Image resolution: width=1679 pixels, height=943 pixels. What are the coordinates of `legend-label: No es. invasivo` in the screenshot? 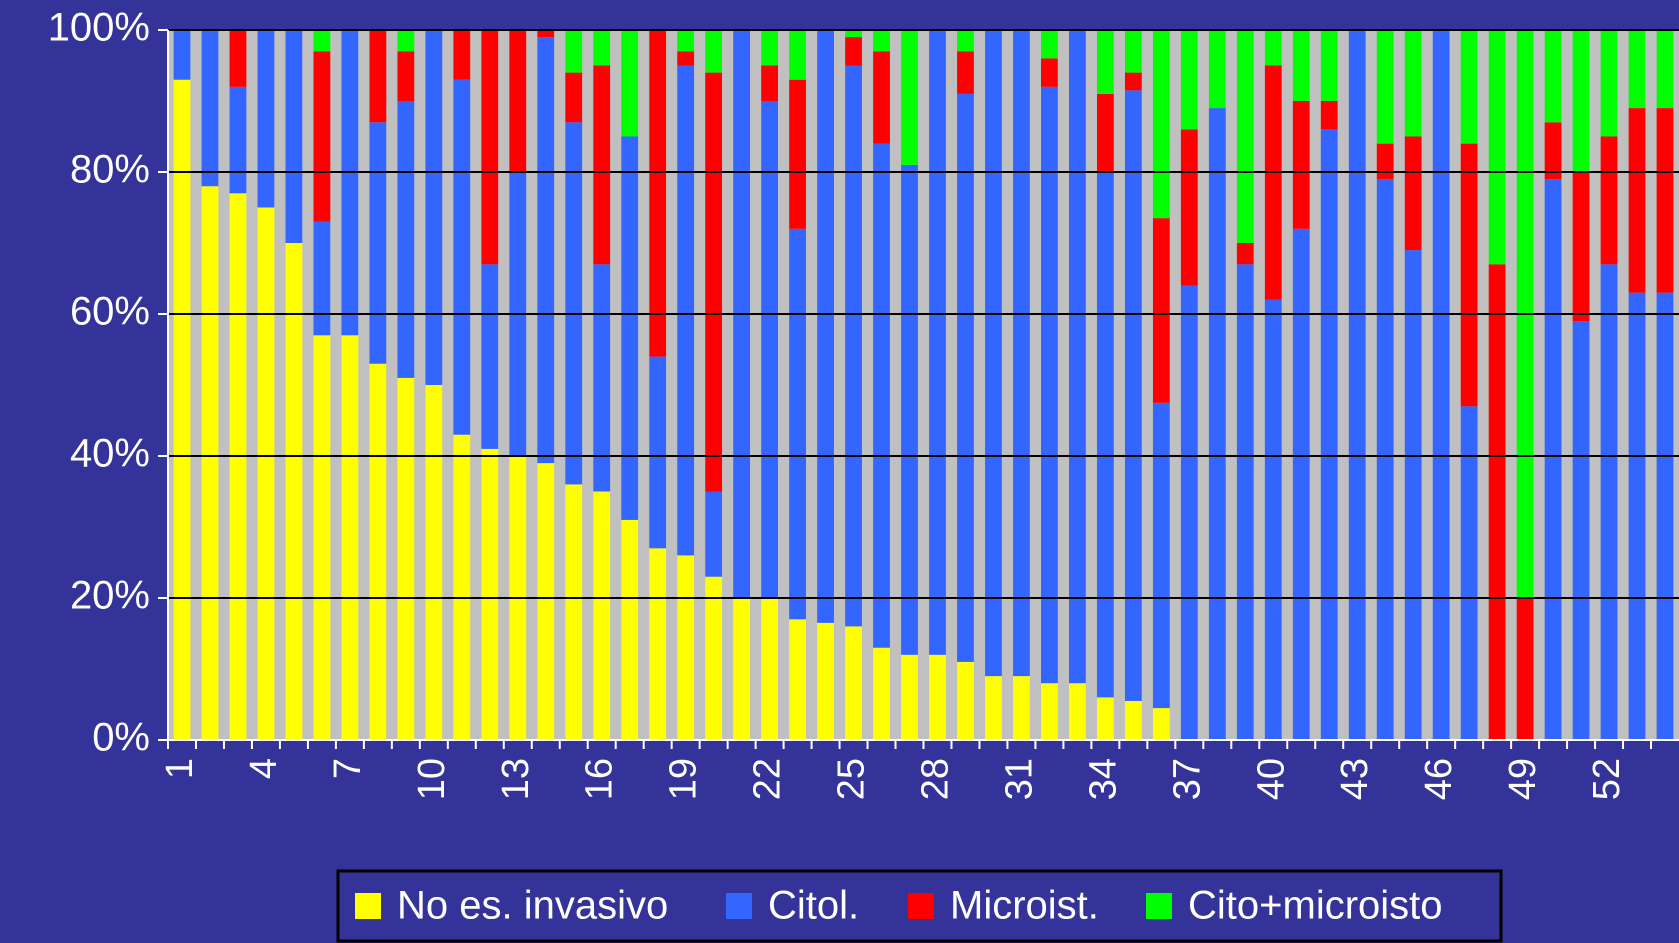 It's located at (532, 906).